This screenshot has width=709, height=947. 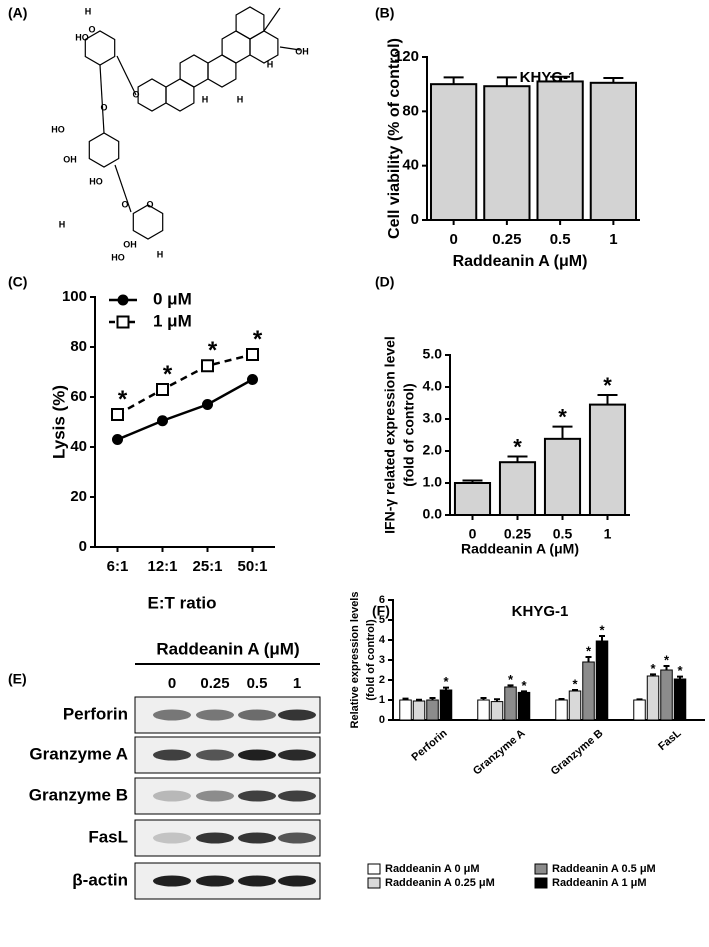 I want to click on x-tick-label: 0, so click(x=473, y=534).